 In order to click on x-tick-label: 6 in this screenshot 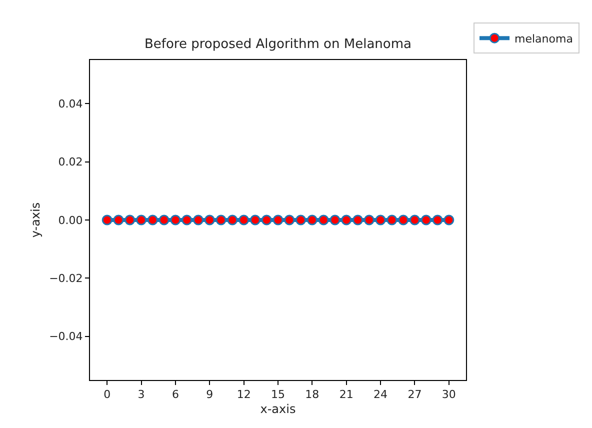, I will do `click(175, 395)`.